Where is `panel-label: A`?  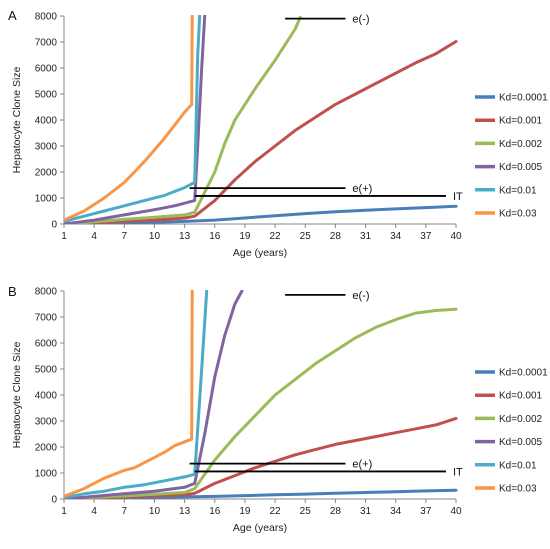 panel-label: A is located at coordinates (12, 15).